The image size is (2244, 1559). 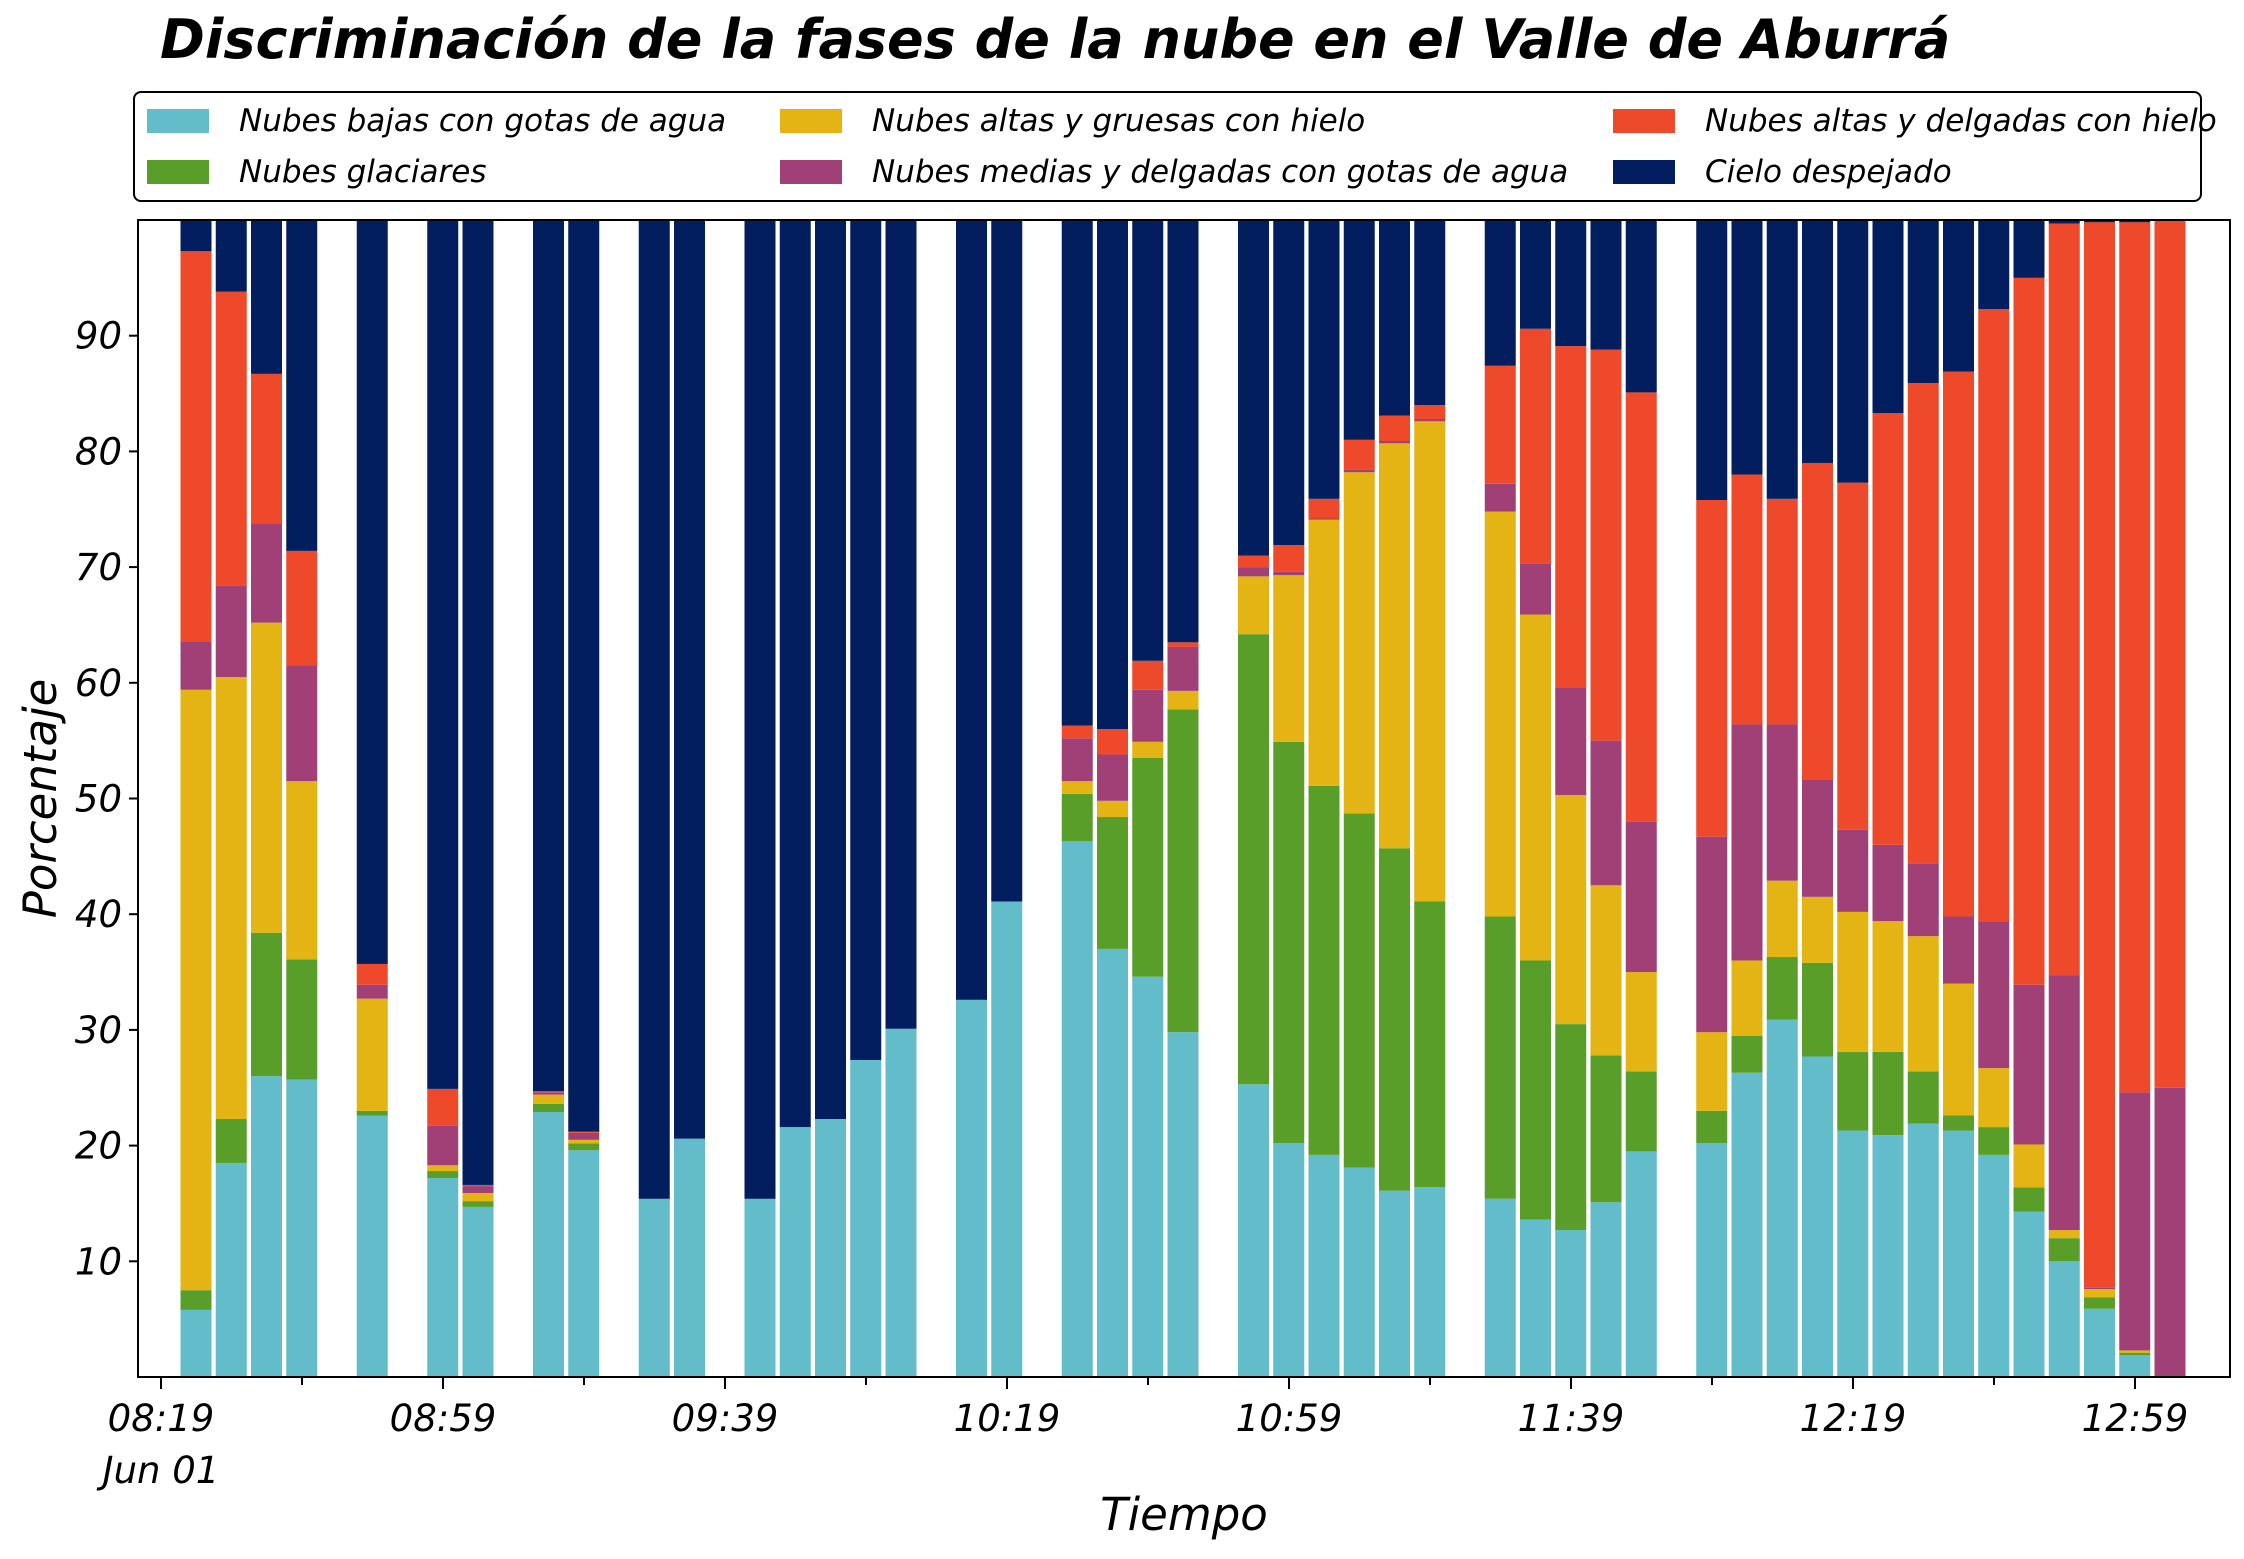 What do you see at coordinates (1782, 172) in the screenshot?
I see `legend-item: Cielo despejado` at bounding box center [1782, 172].